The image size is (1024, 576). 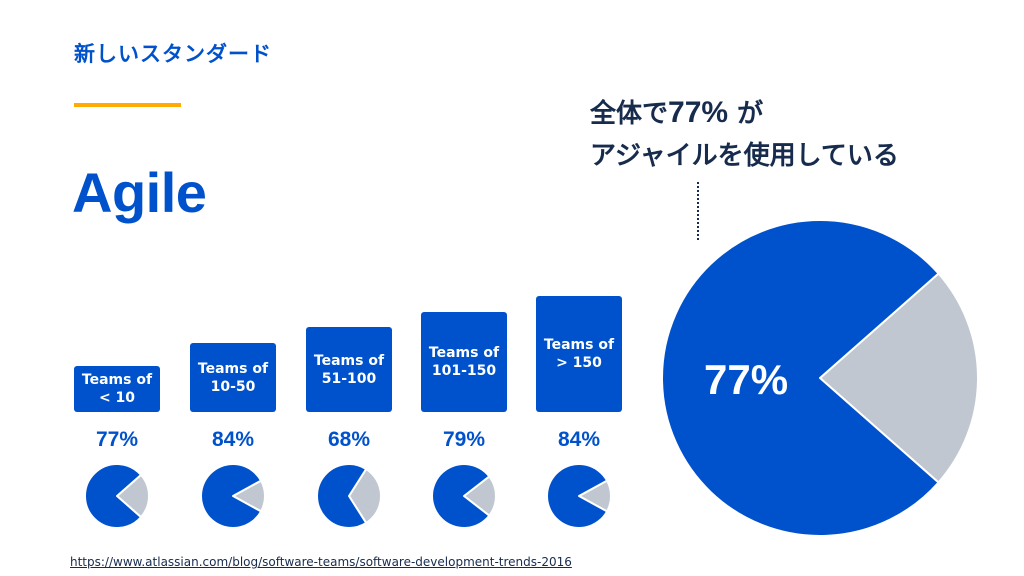 What do you see at coordinates (744, 156) in the screenshot?
I see `callout-line-2: アジャイルを使用している` at bounding box center [744, 156].